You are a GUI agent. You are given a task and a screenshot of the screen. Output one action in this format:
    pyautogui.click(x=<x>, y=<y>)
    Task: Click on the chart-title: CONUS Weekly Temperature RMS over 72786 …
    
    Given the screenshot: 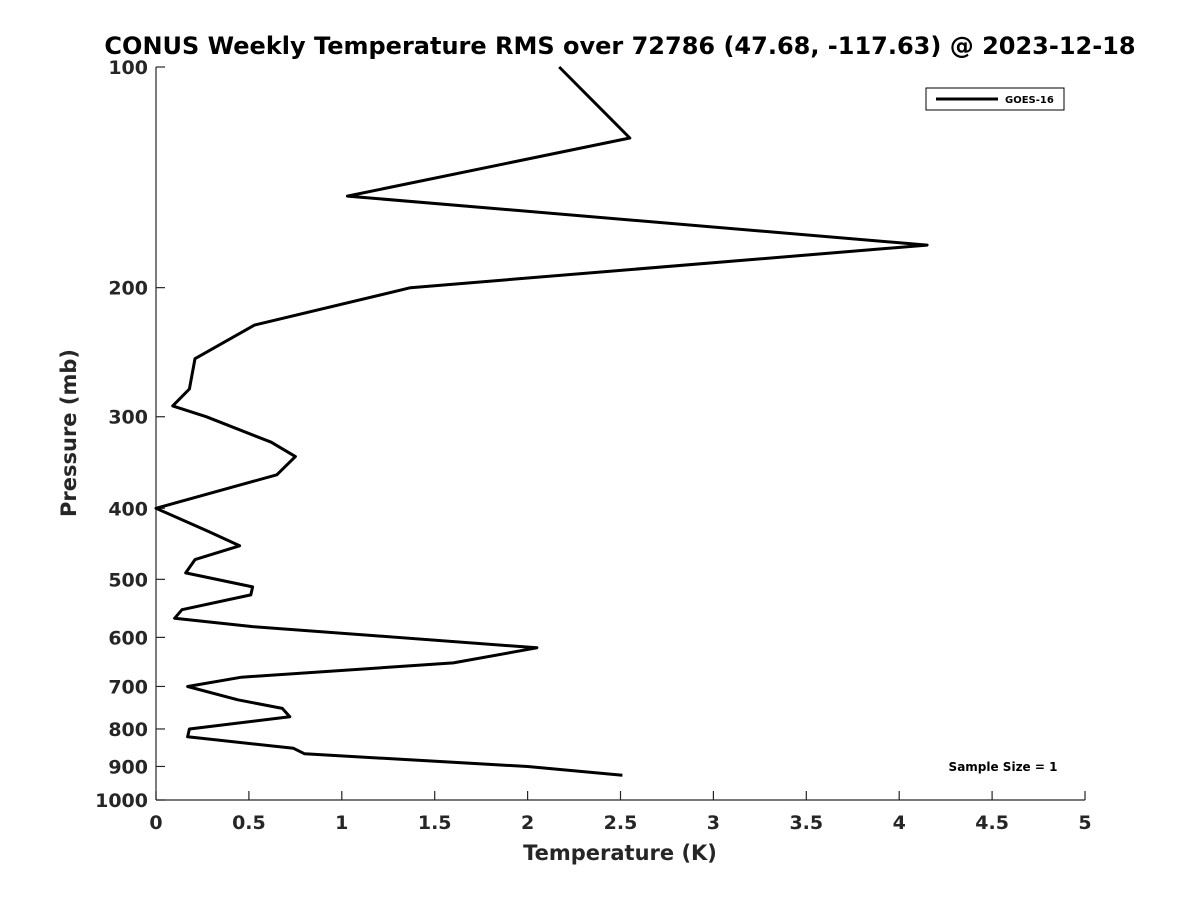 What is the action you would take?
    pyautogui.click(x=619, y=46)
    